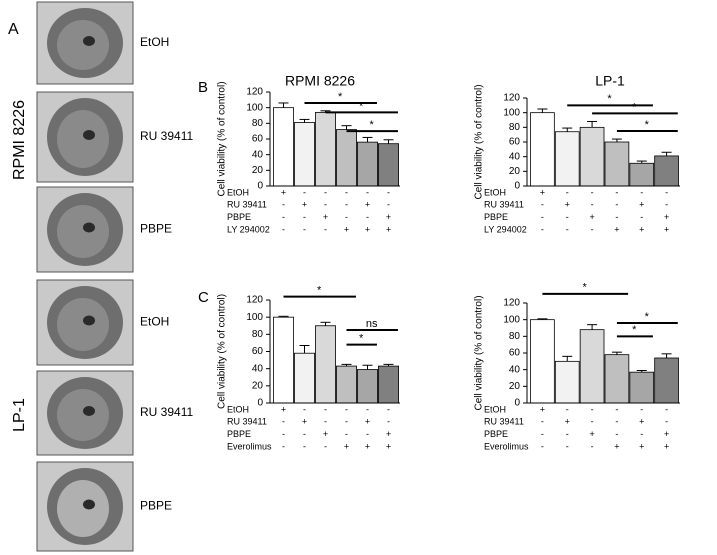 The height and width of the screenshot is (555, 717). Describe the element at coordinates (156, 229) in the screenshot. I see `image-label: PBPE` at that location.